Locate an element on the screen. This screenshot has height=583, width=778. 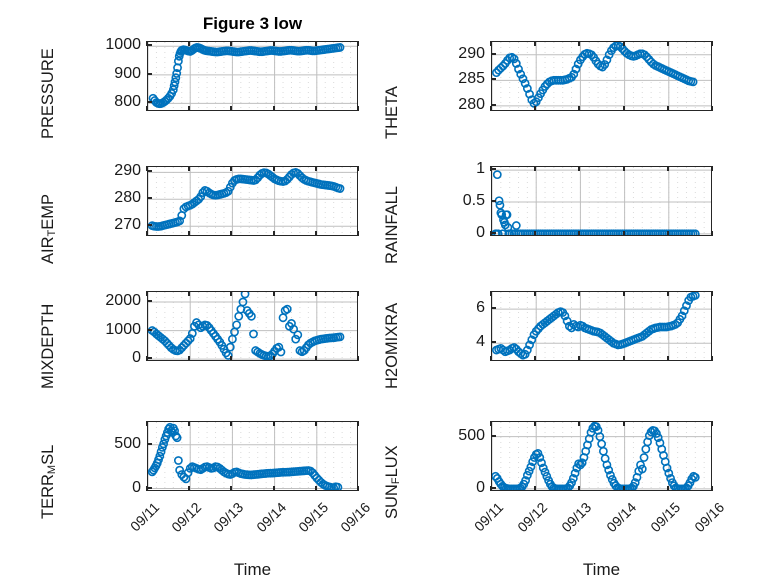
ylabel-terrain-msl: TERRMSL is located at coordinates (48, 482).